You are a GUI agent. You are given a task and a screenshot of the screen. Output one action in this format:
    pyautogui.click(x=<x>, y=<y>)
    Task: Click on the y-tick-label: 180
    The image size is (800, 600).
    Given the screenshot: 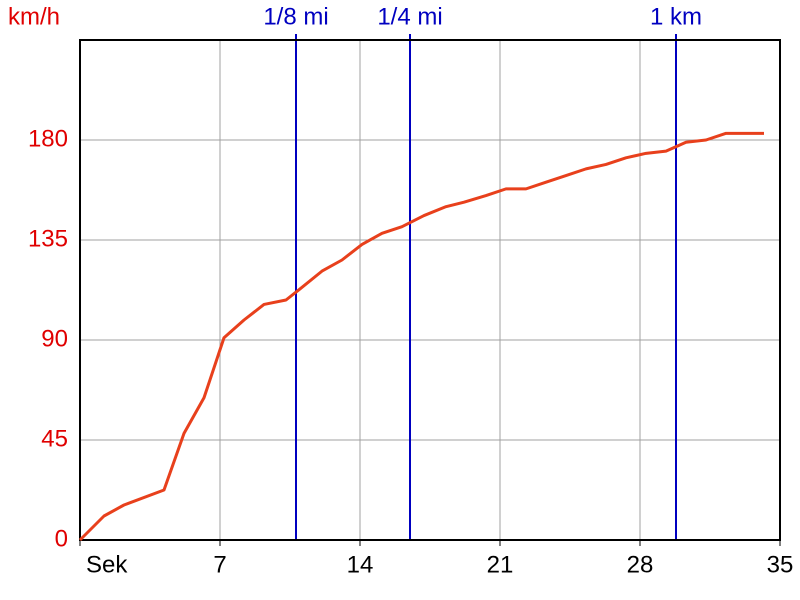 What is the action you would take?
    pyautogui.click(x=48, y=138)
    